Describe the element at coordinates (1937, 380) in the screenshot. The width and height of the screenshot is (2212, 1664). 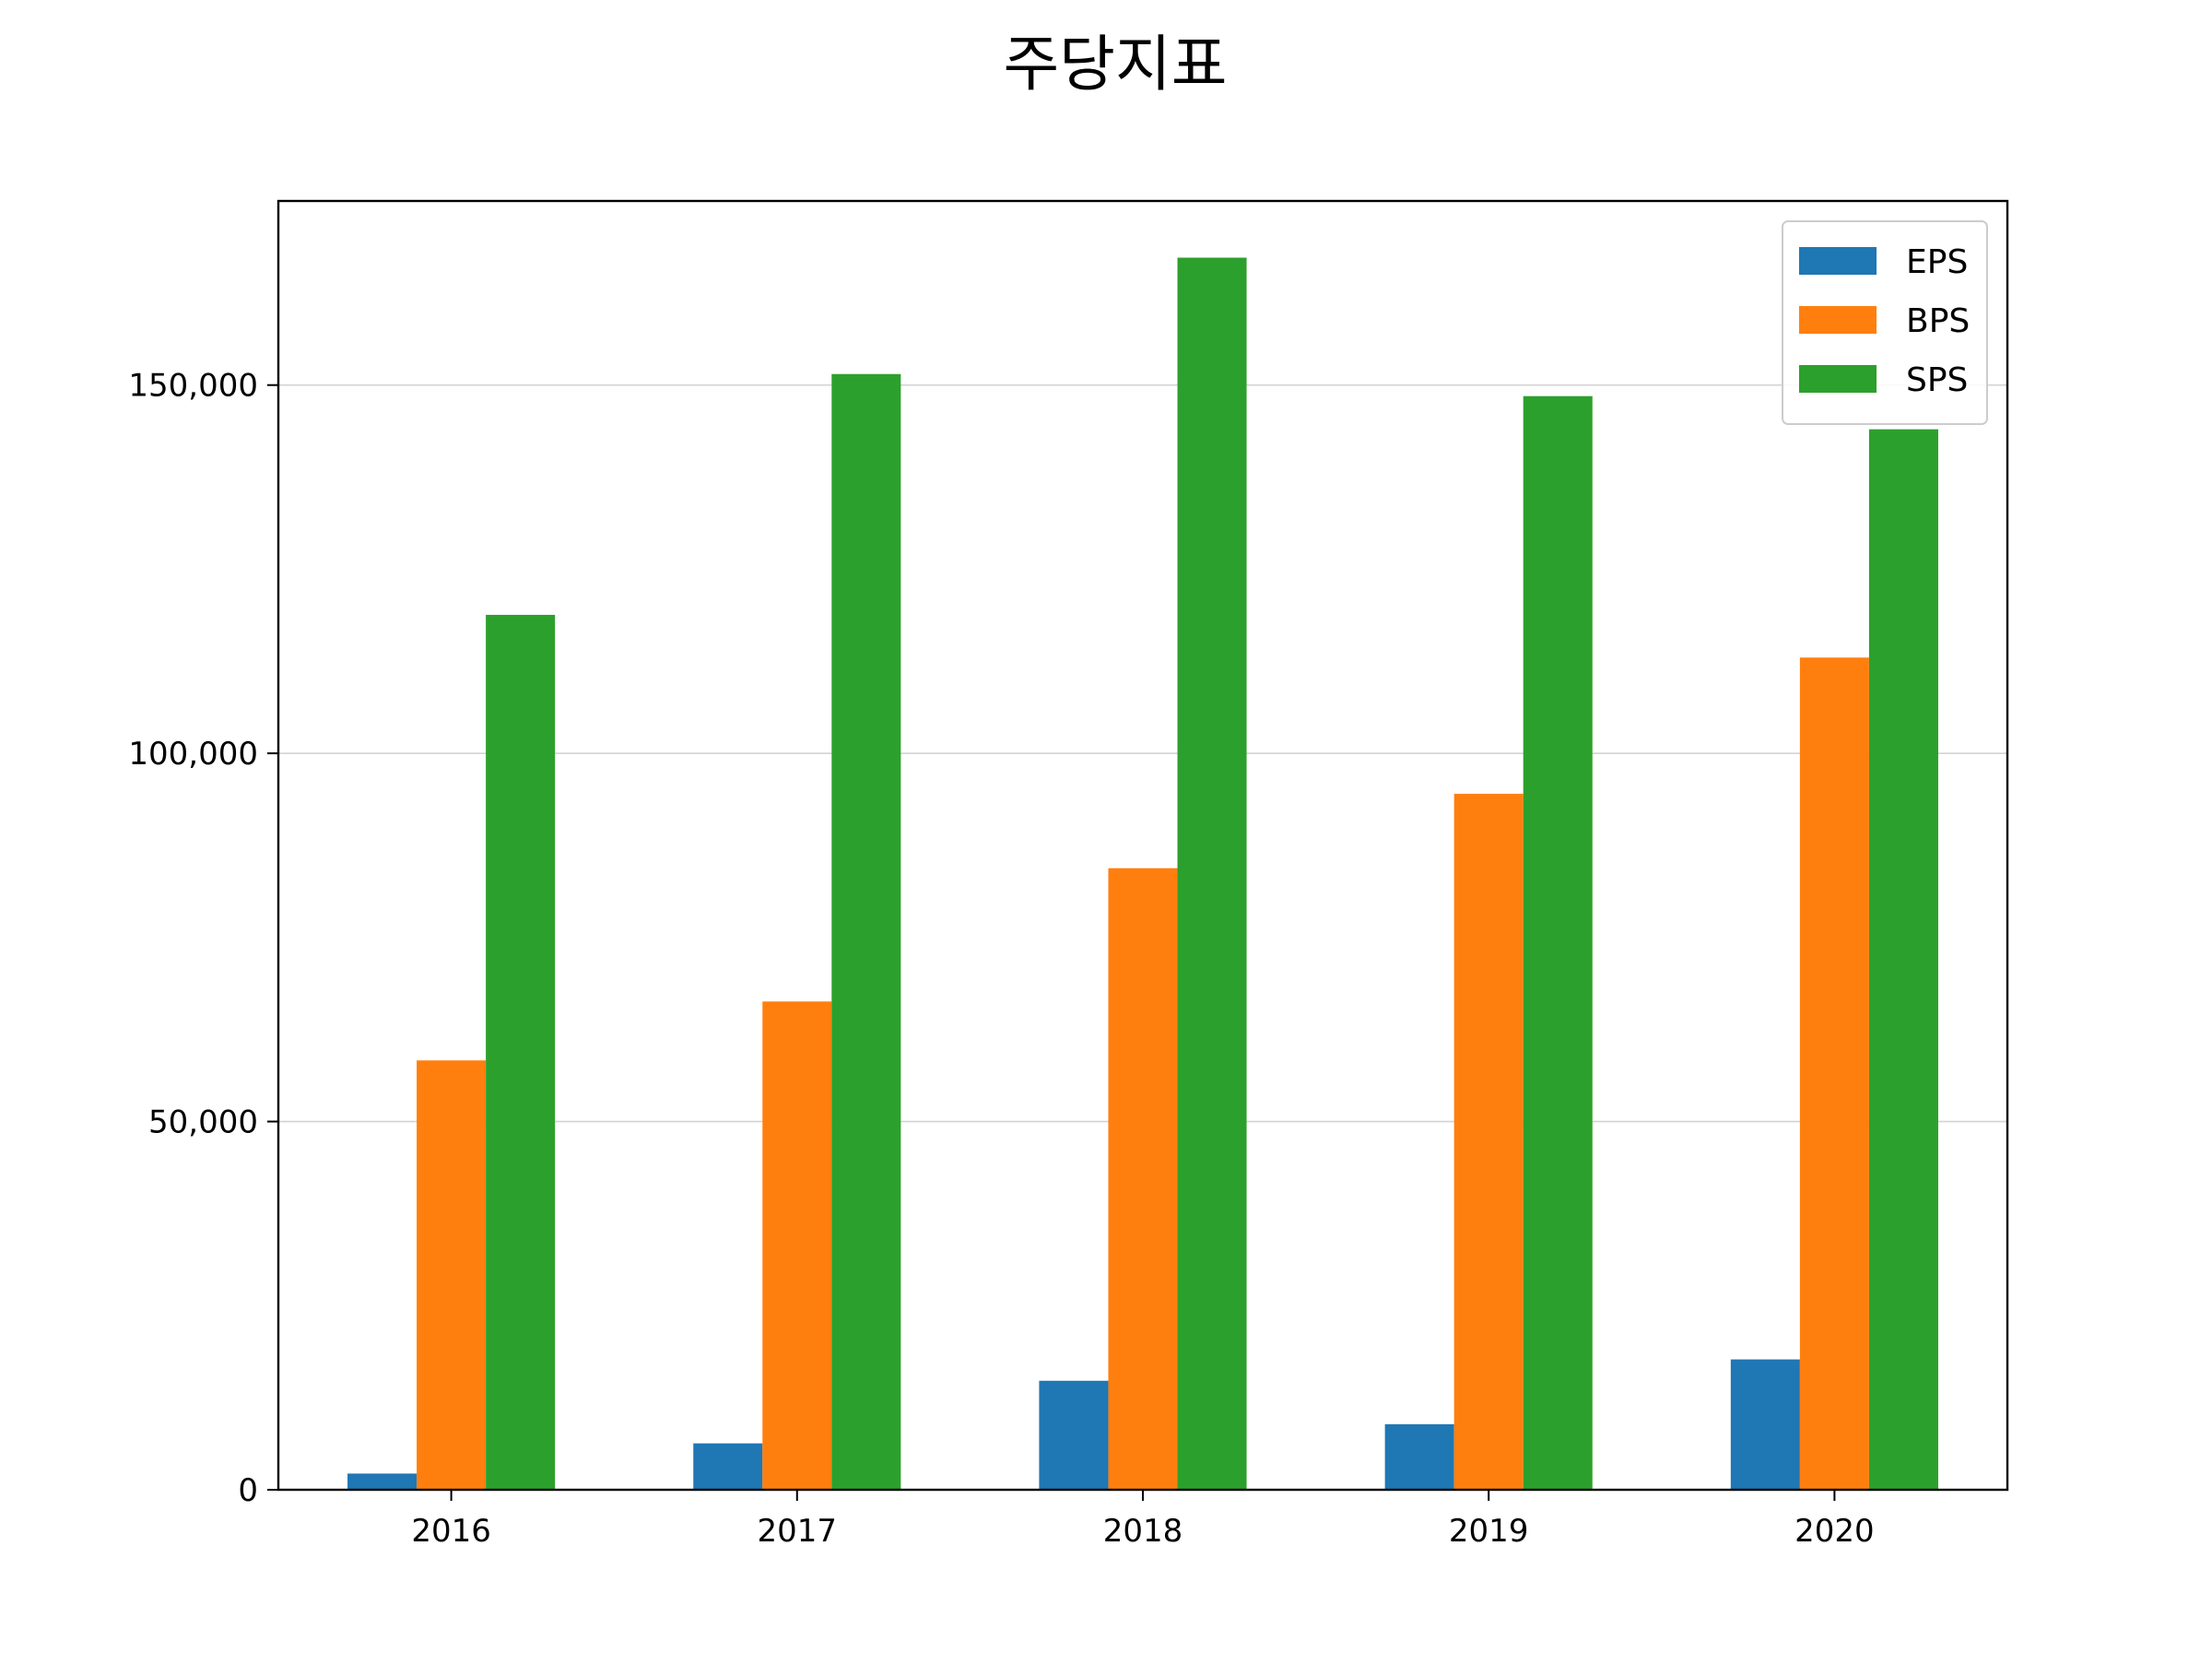
I see `legend-label-sps: SPS` at that location.